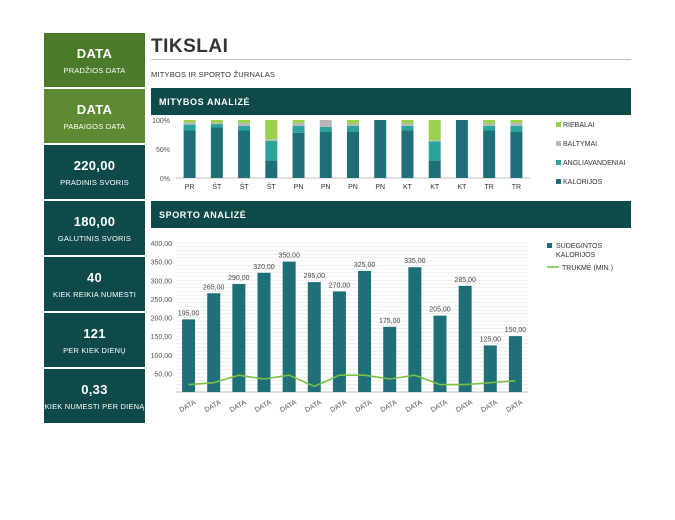 This screenshot has width=675, height=520. I want to click on sport-bar-label: 150,00, so click(516, 330).